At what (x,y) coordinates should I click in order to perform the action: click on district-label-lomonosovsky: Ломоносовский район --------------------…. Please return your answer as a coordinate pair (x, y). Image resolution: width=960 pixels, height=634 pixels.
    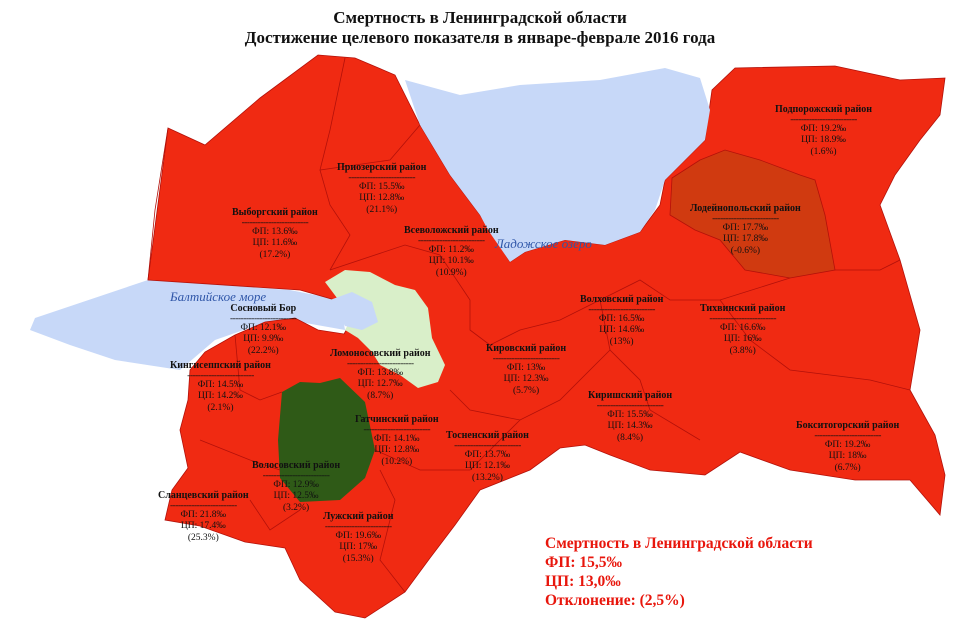
    Looking at the image, I should click on (380, 375).